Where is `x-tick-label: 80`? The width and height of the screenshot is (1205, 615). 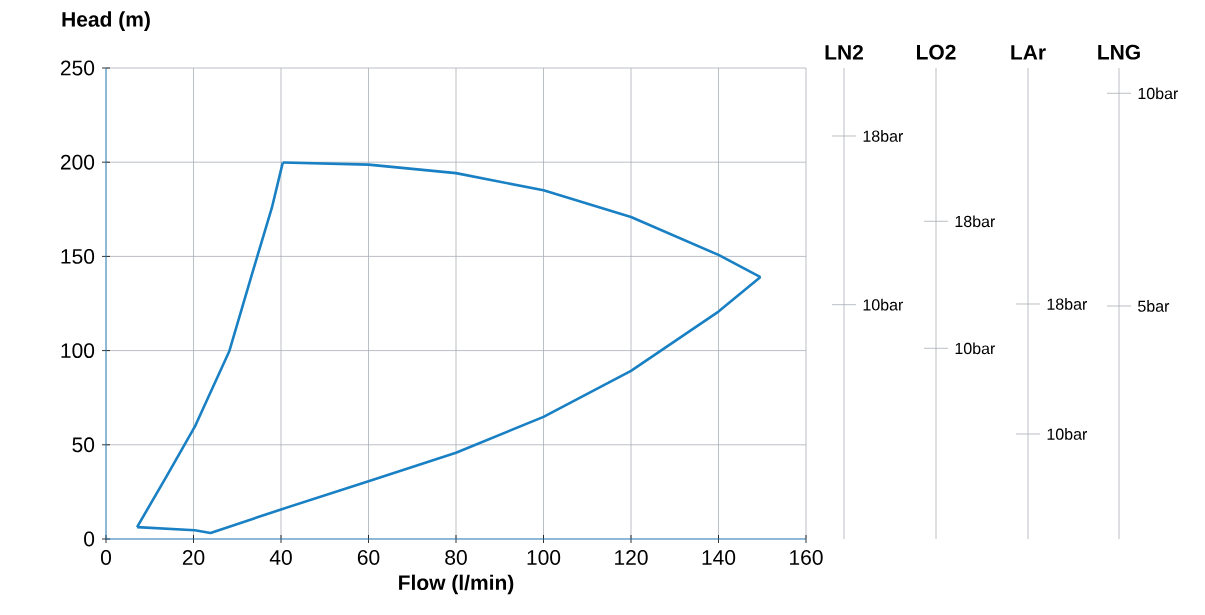 x-tick-label: 80 is located at coordinates (456, 557).